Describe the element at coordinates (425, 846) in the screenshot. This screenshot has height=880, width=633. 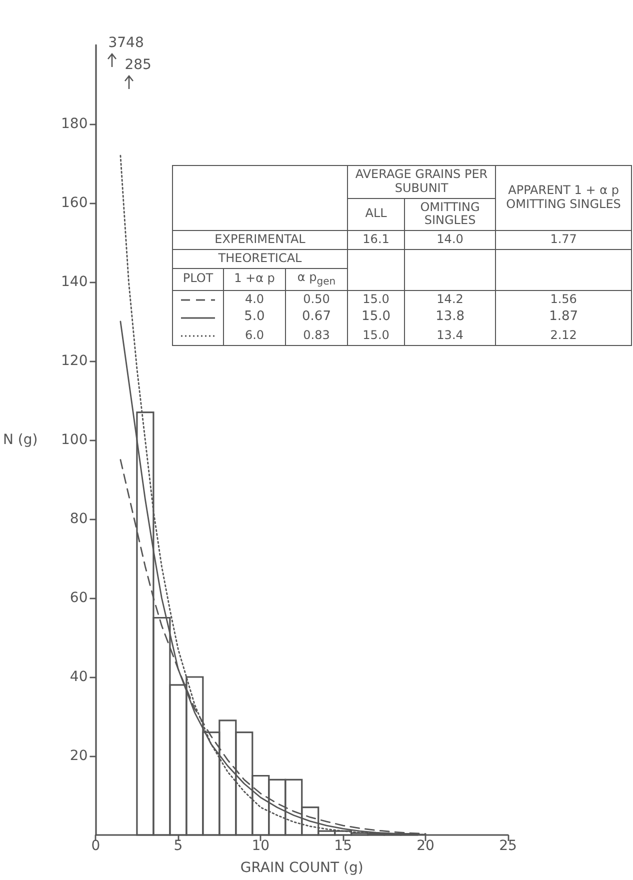
I see `x-tick-label: 20` at that location.